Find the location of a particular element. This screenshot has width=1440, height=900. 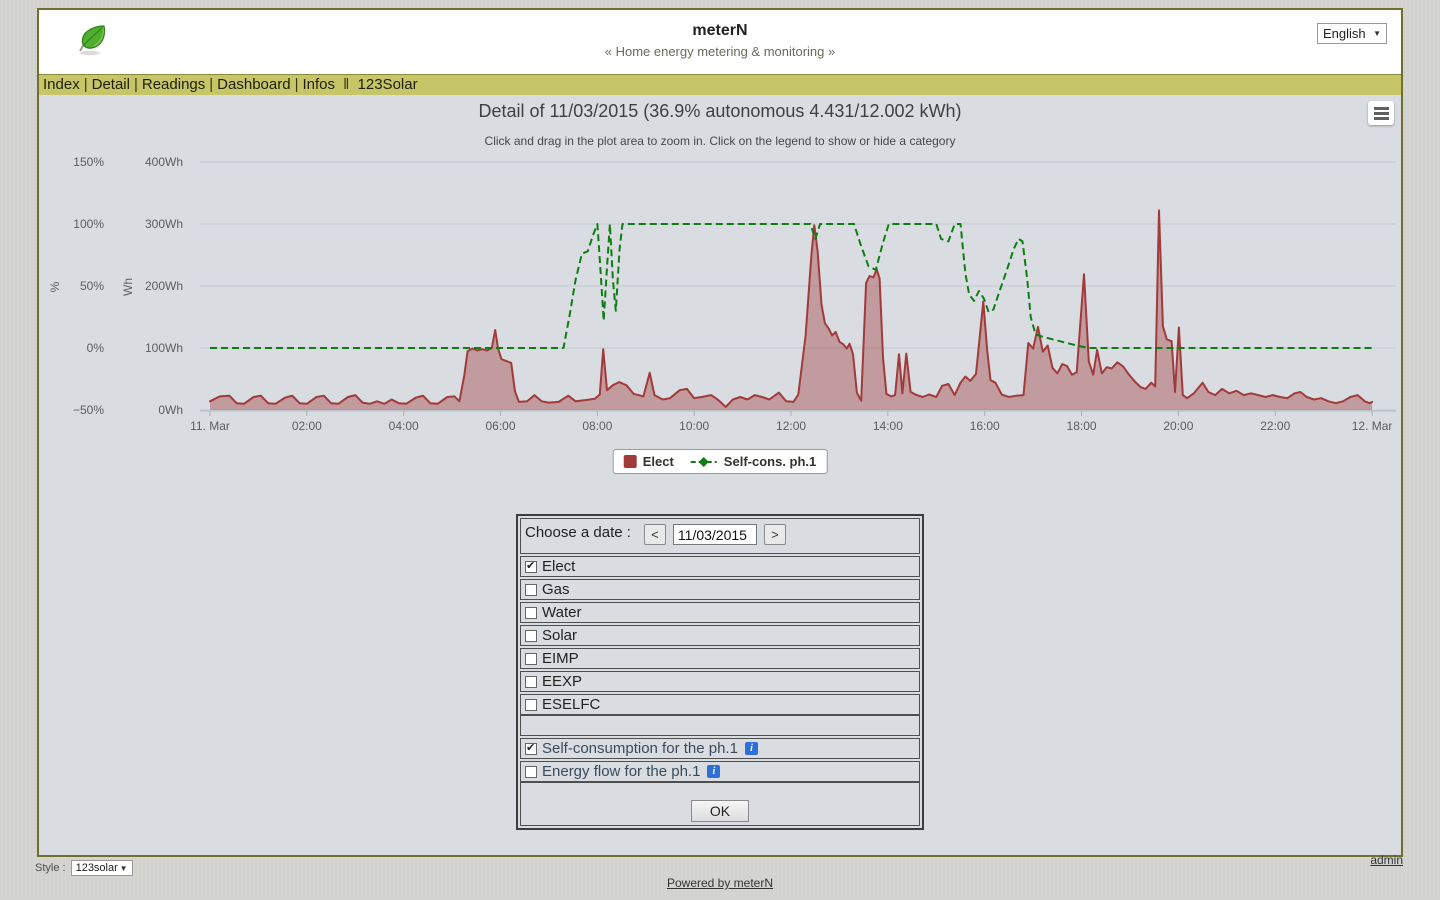

legend-label: Elect is located at coordinates (658, 461).